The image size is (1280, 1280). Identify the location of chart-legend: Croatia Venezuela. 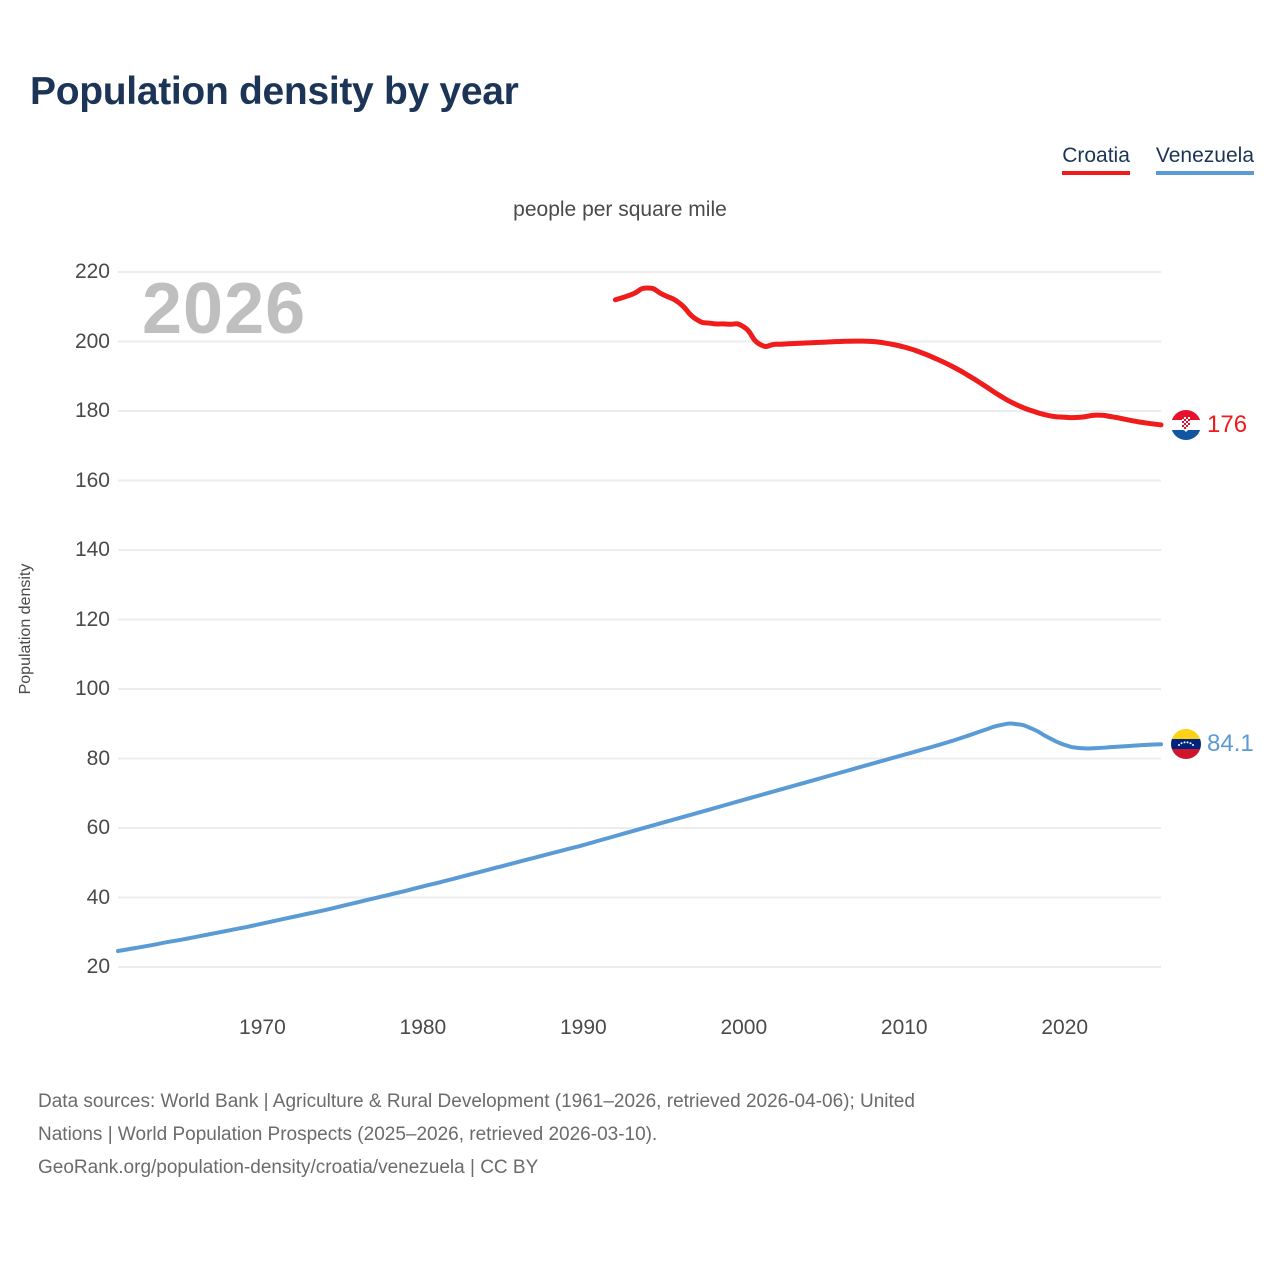
(1158, 159).